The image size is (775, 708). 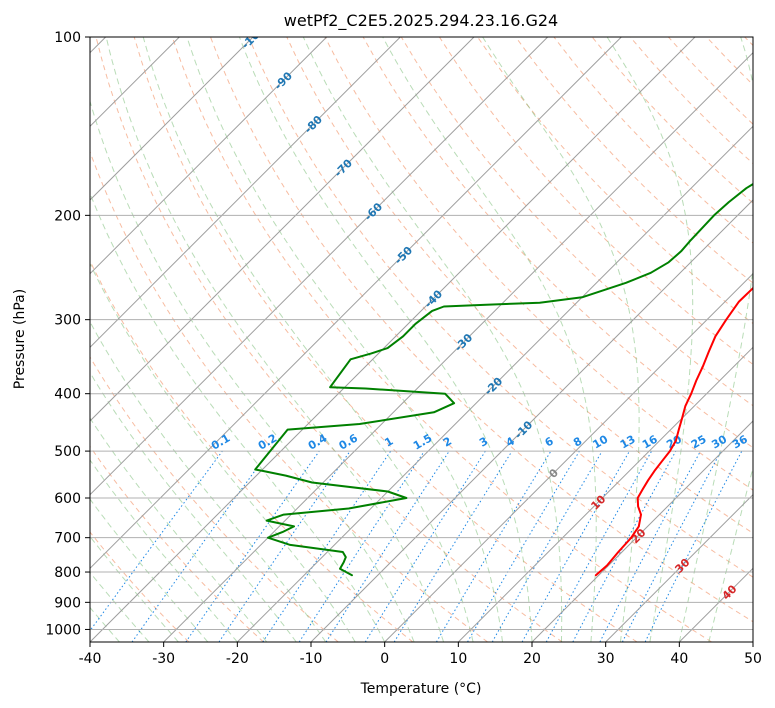 What do you see at coordinates (67, 216) in the screenshot?
I see `y-tick-label: 200` at bounding box center [67, 216].